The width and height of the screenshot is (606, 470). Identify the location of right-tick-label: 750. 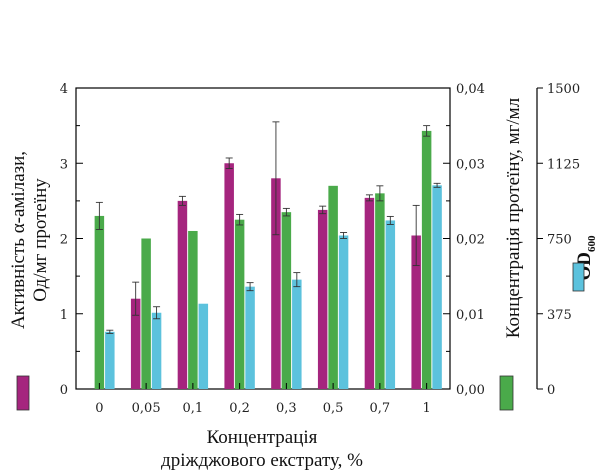
(559, 240).